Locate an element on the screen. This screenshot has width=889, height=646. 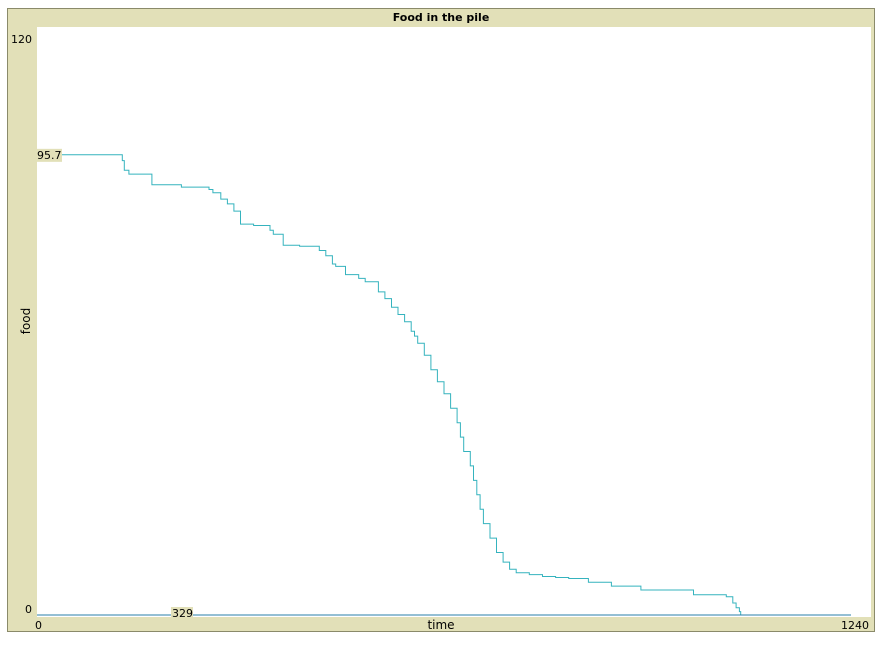
x-axis-title: time is located at coordinates (440, 625).